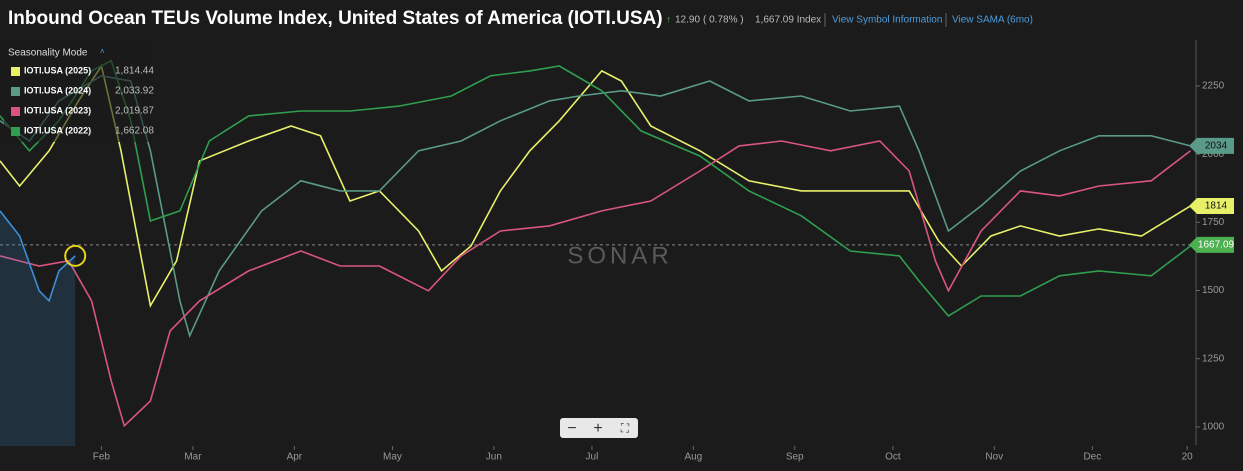 The image size is (1243, 471). Describe the element at coordinates (75, 255) in the screenshot. I see `highlight-ring` at that location.